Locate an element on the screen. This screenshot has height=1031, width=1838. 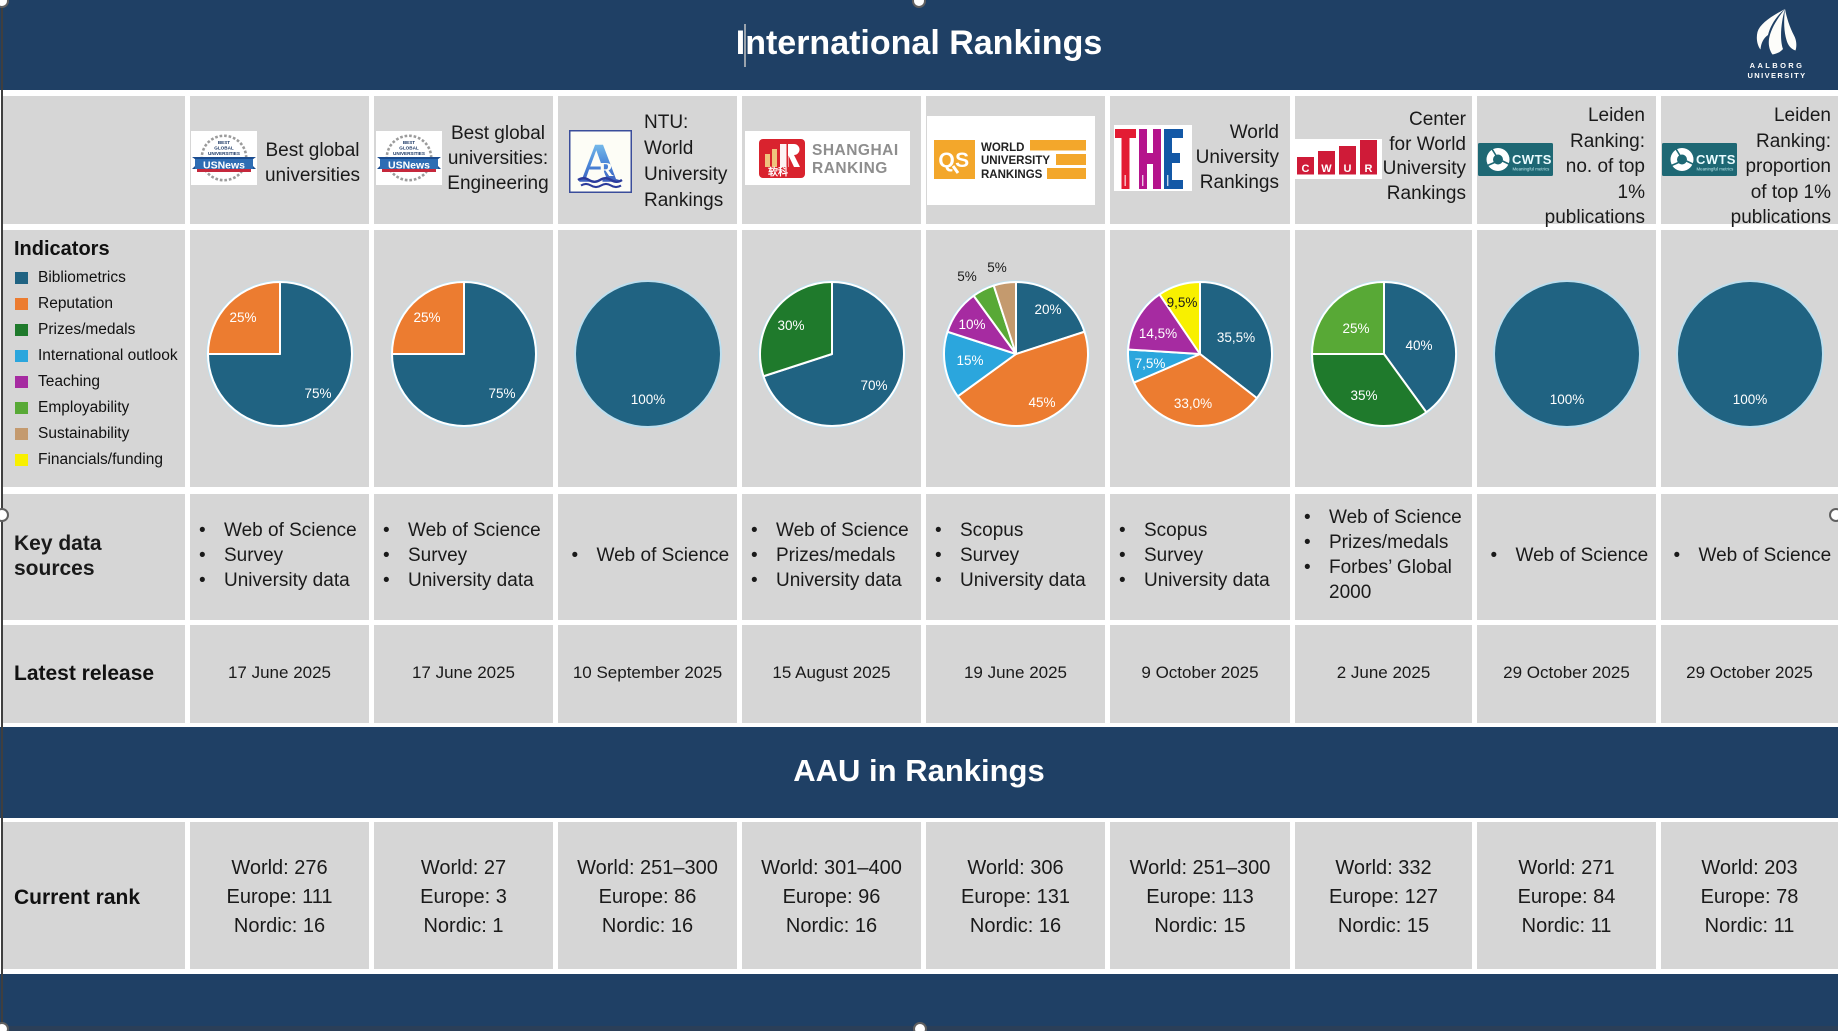
svg-text: RANKINGS is located at coordinates (1012, 175).